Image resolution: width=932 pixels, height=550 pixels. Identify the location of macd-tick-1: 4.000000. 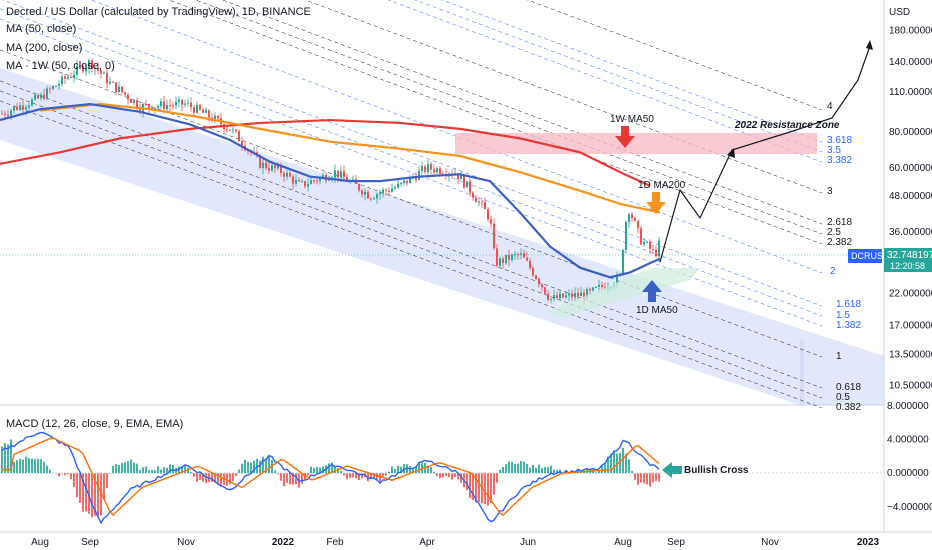
(908, 440).